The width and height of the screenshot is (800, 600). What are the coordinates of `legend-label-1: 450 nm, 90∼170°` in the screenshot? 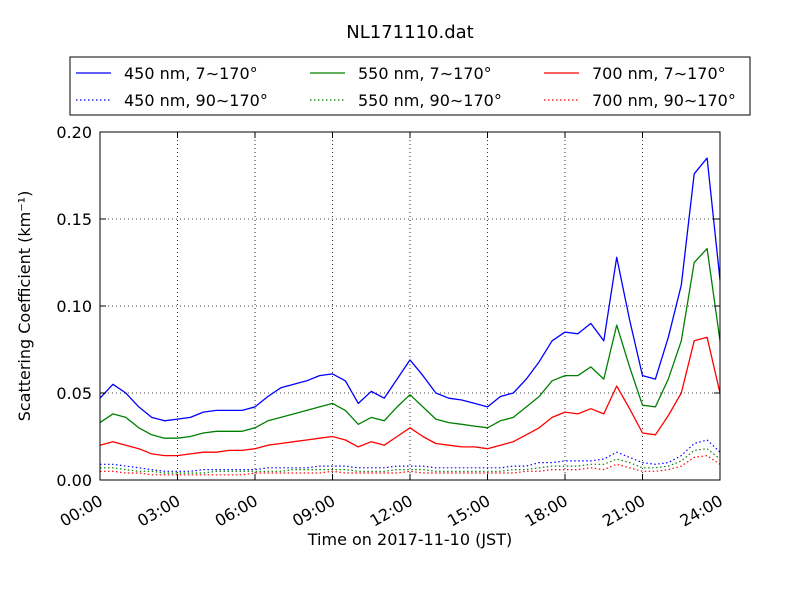 It's located at (196, 100).